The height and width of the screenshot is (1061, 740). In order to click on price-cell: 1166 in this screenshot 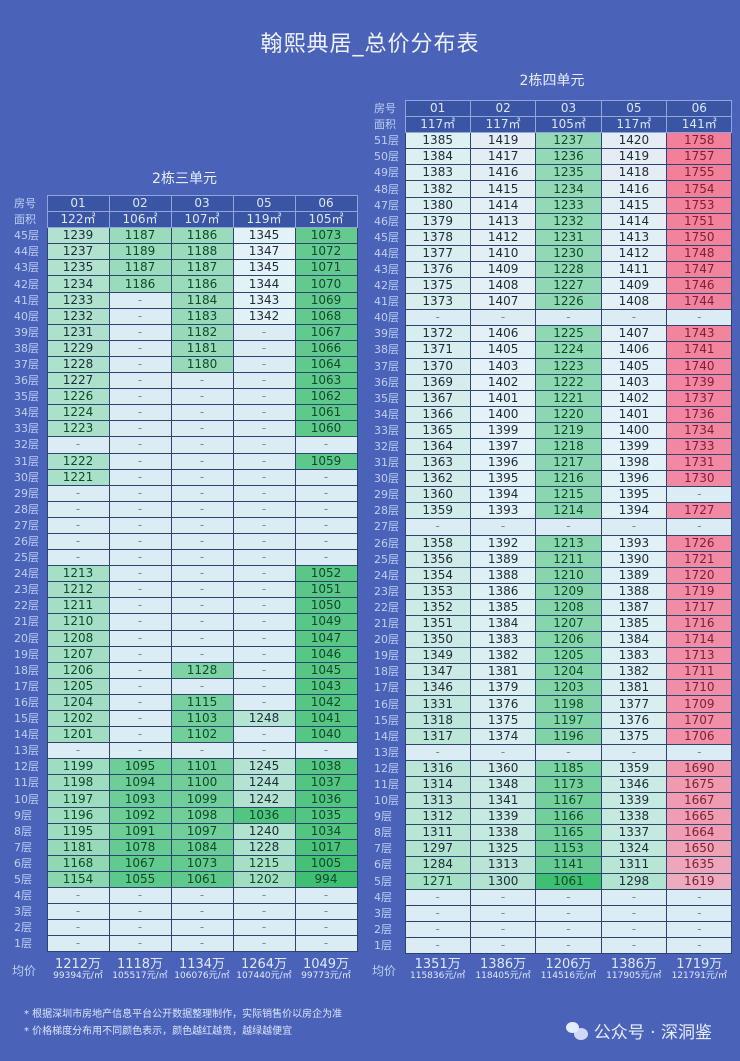, I will do `click(568, 817)`.